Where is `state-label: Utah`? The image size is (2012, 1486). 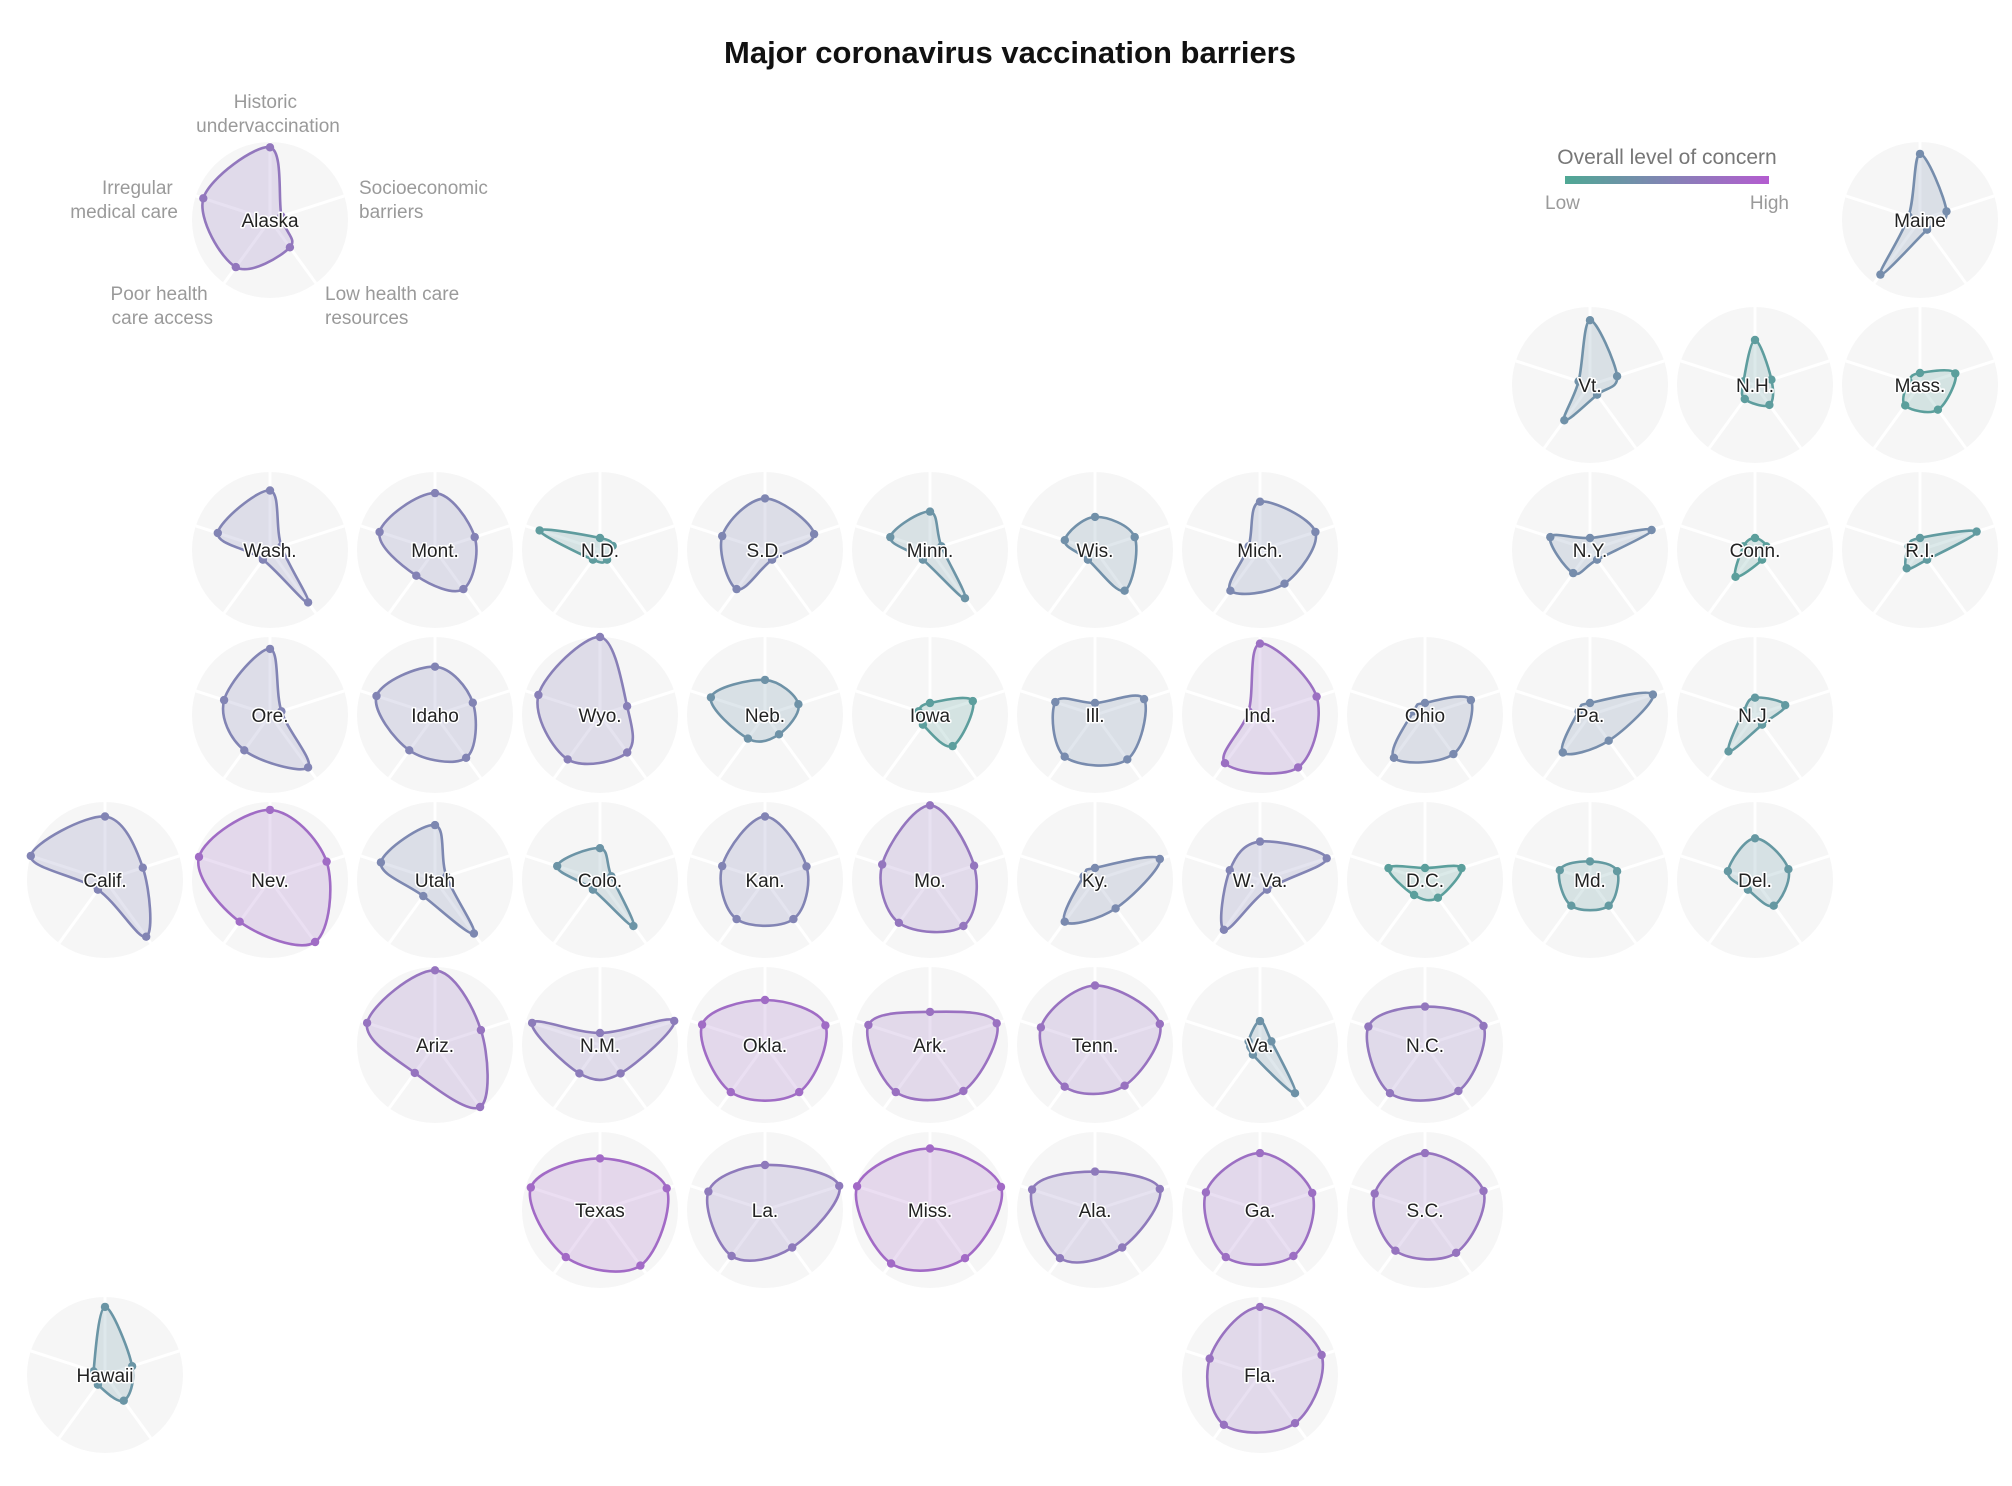 state-label: Utah is located at coordinates (435, 881).